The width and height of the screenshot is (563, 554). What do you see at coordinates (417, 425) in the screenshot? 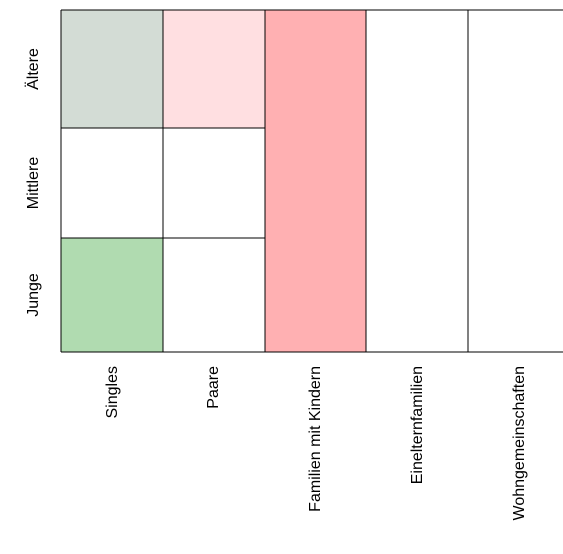
I see `column-label-einelternfamilien: Einelternfamilien` at bounding box center [417, 425].